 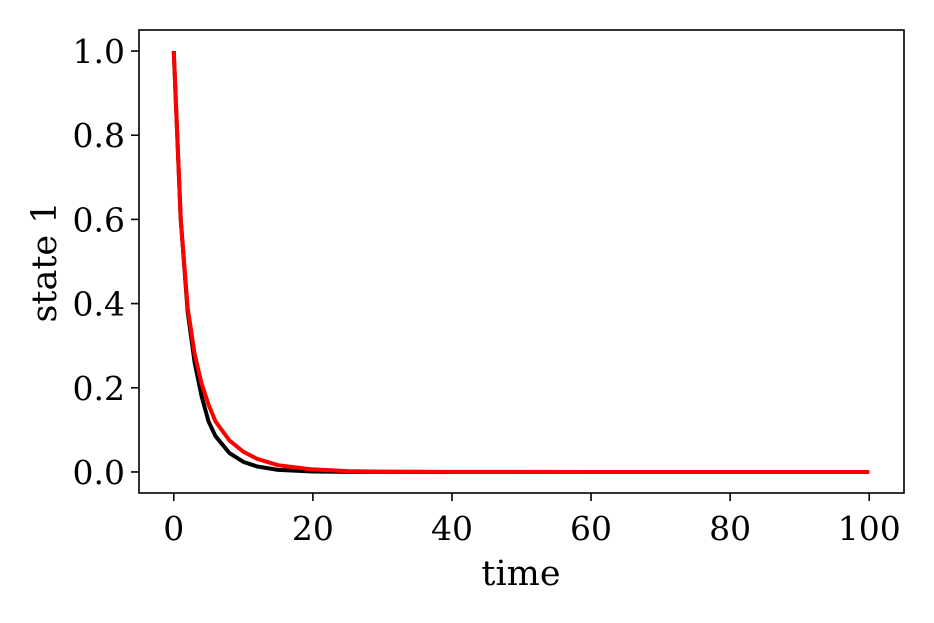 I want to click on y-axis-label: state 1, so click(x=45, y=261).